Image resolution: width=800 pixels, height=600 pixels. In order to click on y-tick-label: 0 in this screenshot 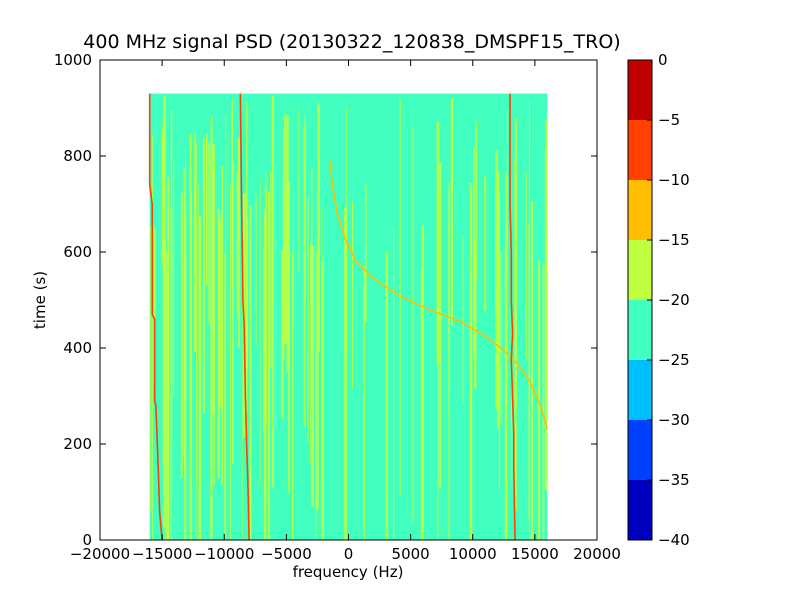, I will do `click(87, 540)`.